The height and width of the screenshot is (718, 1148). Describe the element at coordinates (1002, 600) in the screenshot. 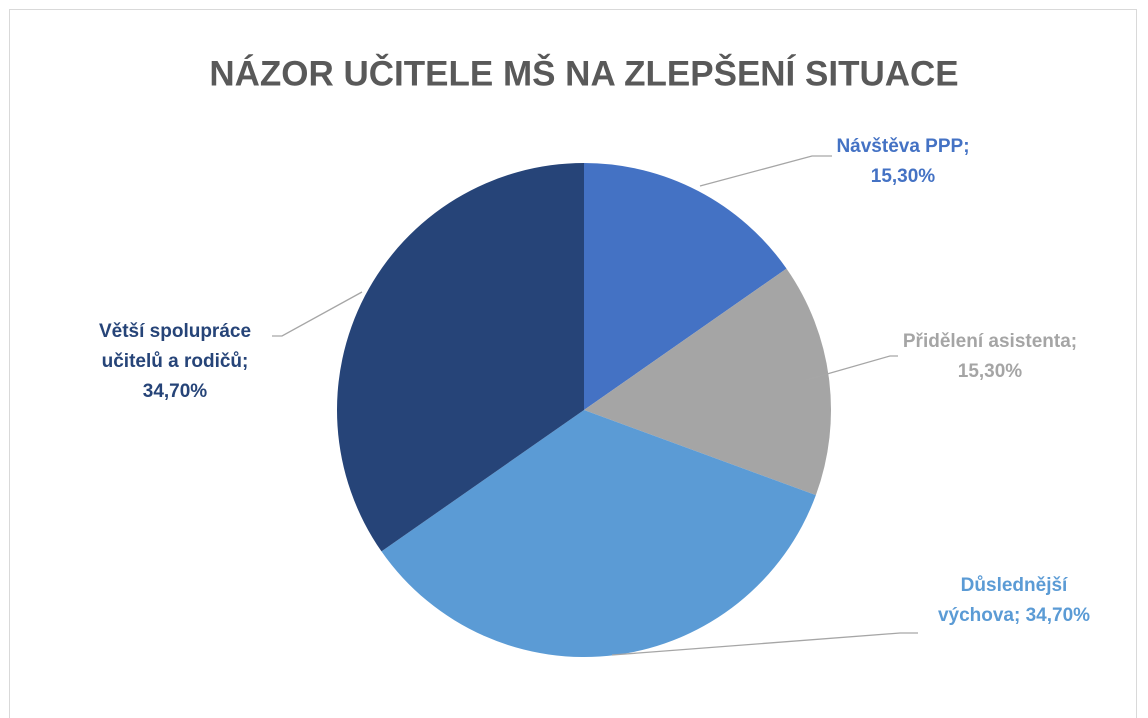

I see `label-category: Důslednější výchova` at that location.